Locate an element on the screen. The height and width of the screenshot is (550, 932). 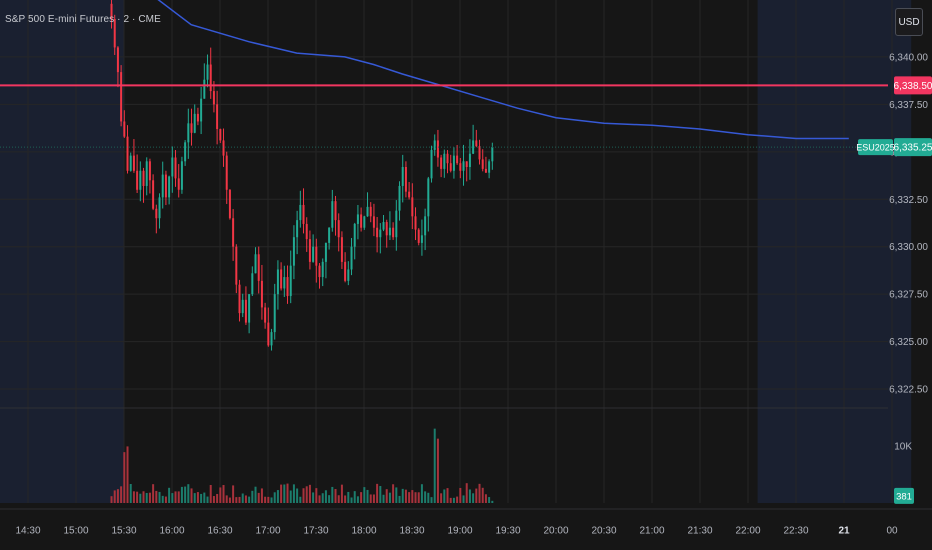
time-tick-label: 16:30 is located at coordinates (219, 531).